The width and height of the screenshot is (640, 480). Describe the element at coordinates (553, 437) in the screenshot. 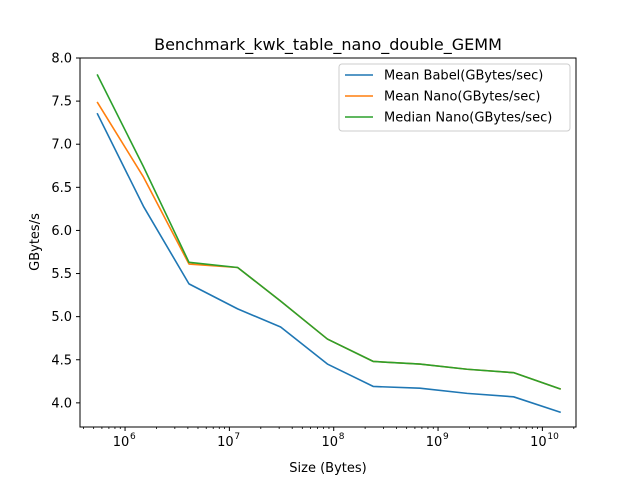

I see `x-tick-exponent: 10` at that location.